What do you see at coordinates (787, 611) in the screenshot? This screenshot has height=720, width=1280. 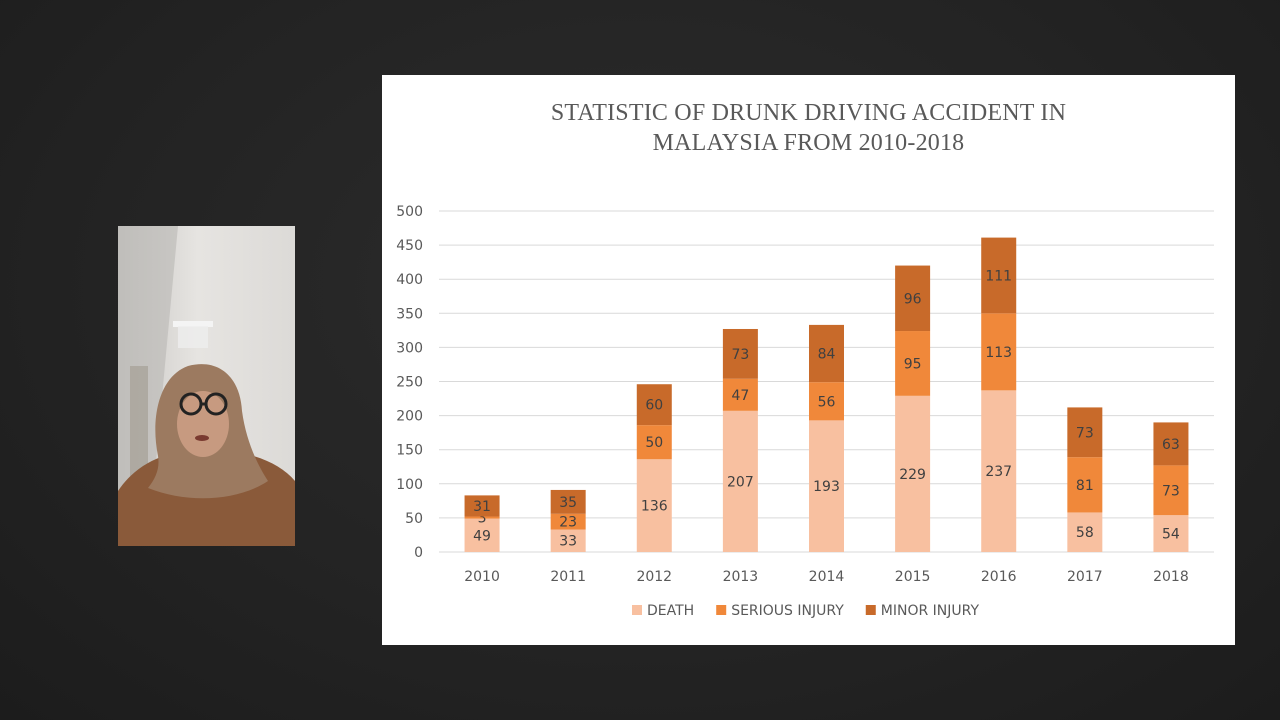 I see `legend-label: SERIOUS INJURY` at bounding box center [787, 611].